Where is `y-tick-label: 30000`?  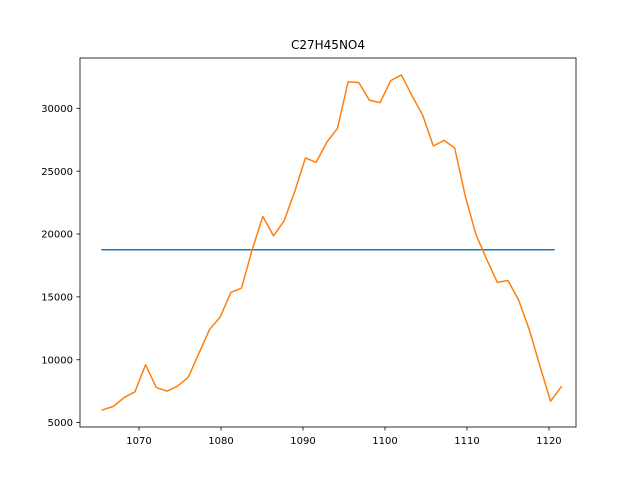 y-tick-label: 30000 is located at coordinates (57, 109).